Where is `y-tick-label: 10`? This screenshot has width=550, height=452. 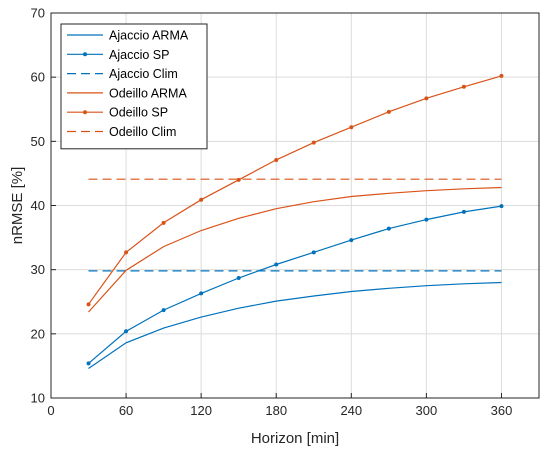 y-tick-label: 10 is located at coordinates (38, 398).